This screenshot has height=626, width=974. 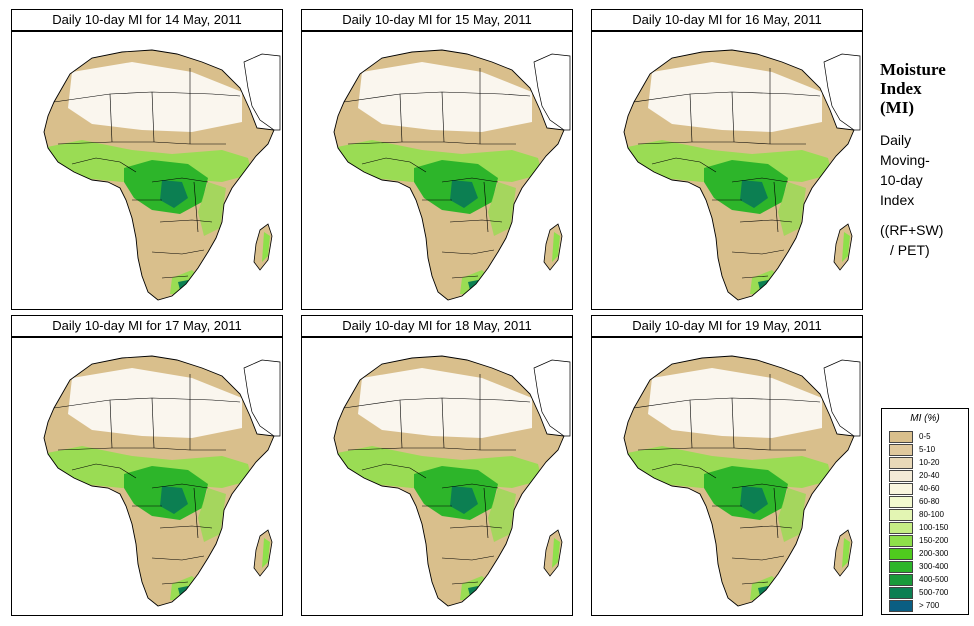 What do you see at coordinates (727, 326) in the screenshot?
I see `panel-title: Daily 10-day MI for 19 May, 2011` at bounding box center [727, 326].